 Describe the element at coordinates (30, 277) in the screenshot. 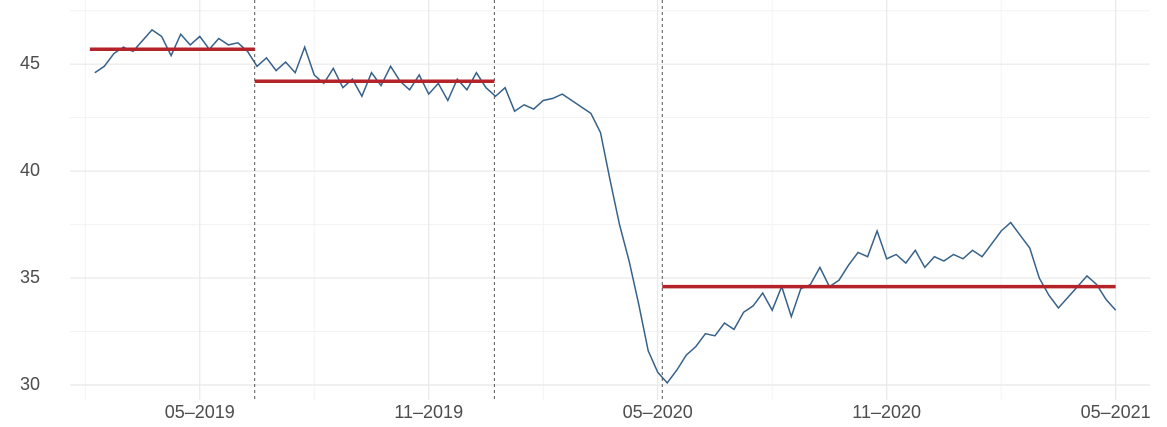

I see `y-tick-label: 35` at that location.